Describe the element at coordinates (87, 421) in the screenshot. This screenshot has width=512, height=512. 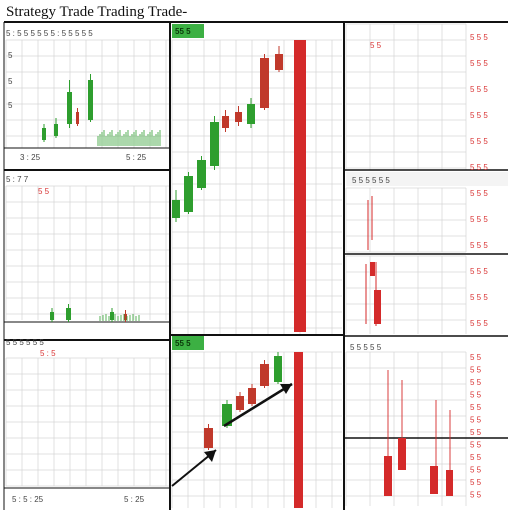
I see `panel-bottom-left: 5 5 5 5 5 5 5 : 5 5 : 5 : 25 5 : 25` at that location.